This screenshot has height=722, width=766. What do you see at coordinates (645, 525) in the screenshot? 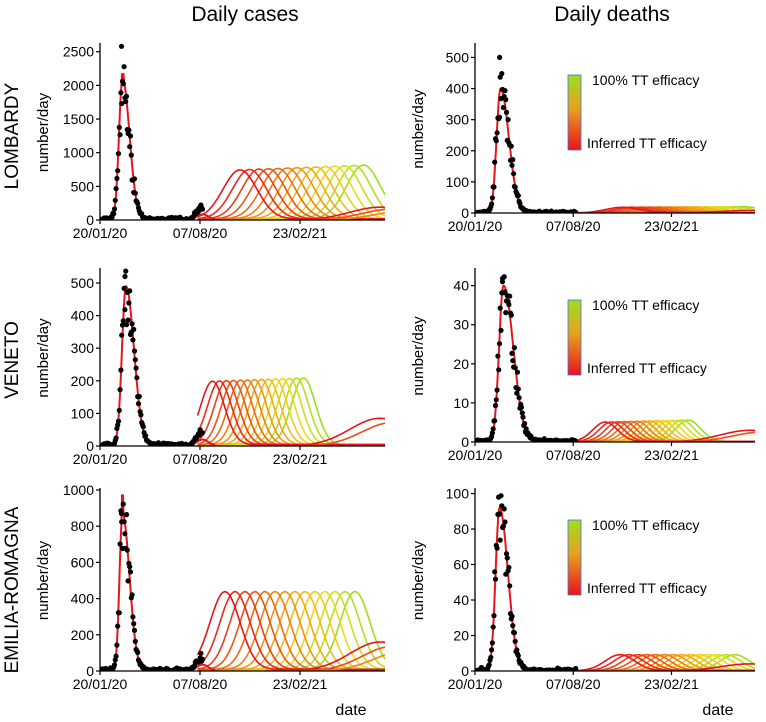
I see `legend-label-top: 100% TT efficacy` at bounding box center [645, 525].